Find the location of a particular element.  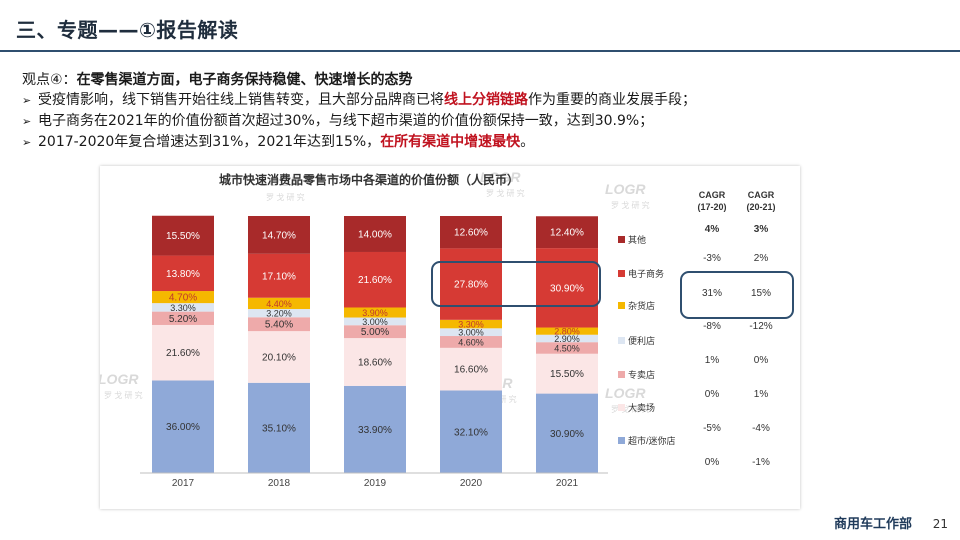

data-label: 5.20% is located at coordinates (183, 319).